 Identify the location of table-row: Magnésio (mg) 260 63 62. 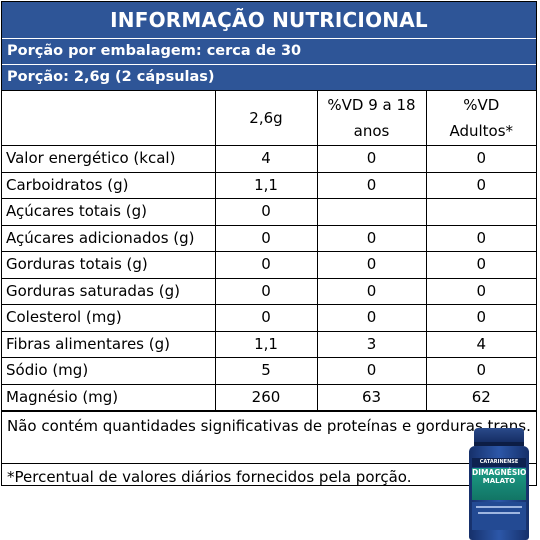
(269, 397).